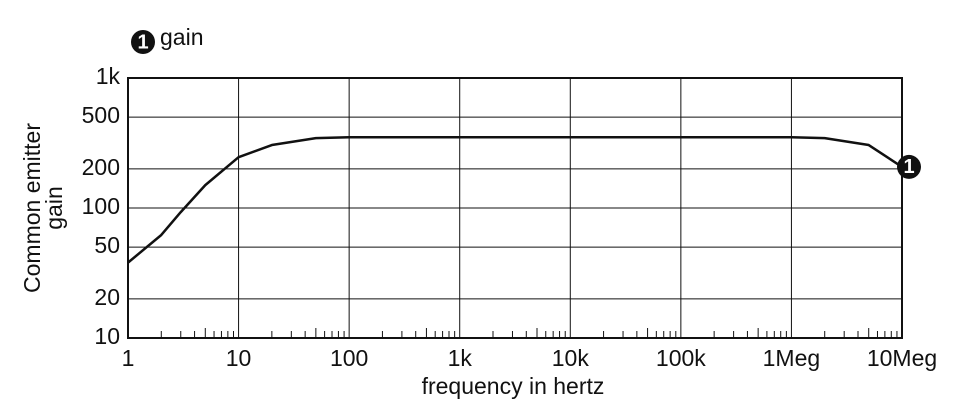  I want to click on y-axis-label: Common emitter gain, so click(43, 208).